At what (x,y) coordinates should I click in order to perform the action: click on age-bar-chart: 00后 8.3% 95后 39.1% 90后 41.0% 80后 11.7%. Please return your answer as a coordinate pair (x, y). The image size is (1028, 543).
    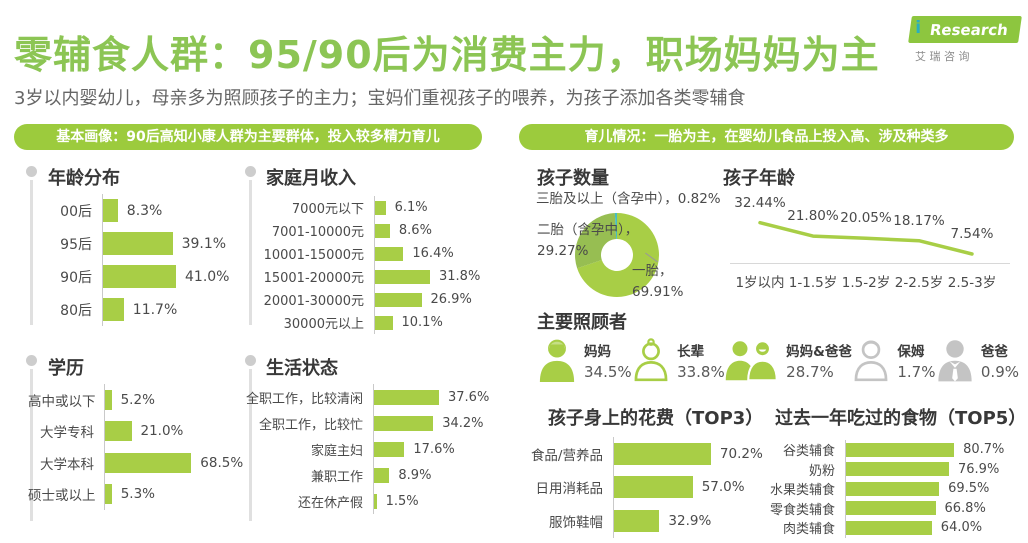
    Looking at the image, I should click on (158, 260).